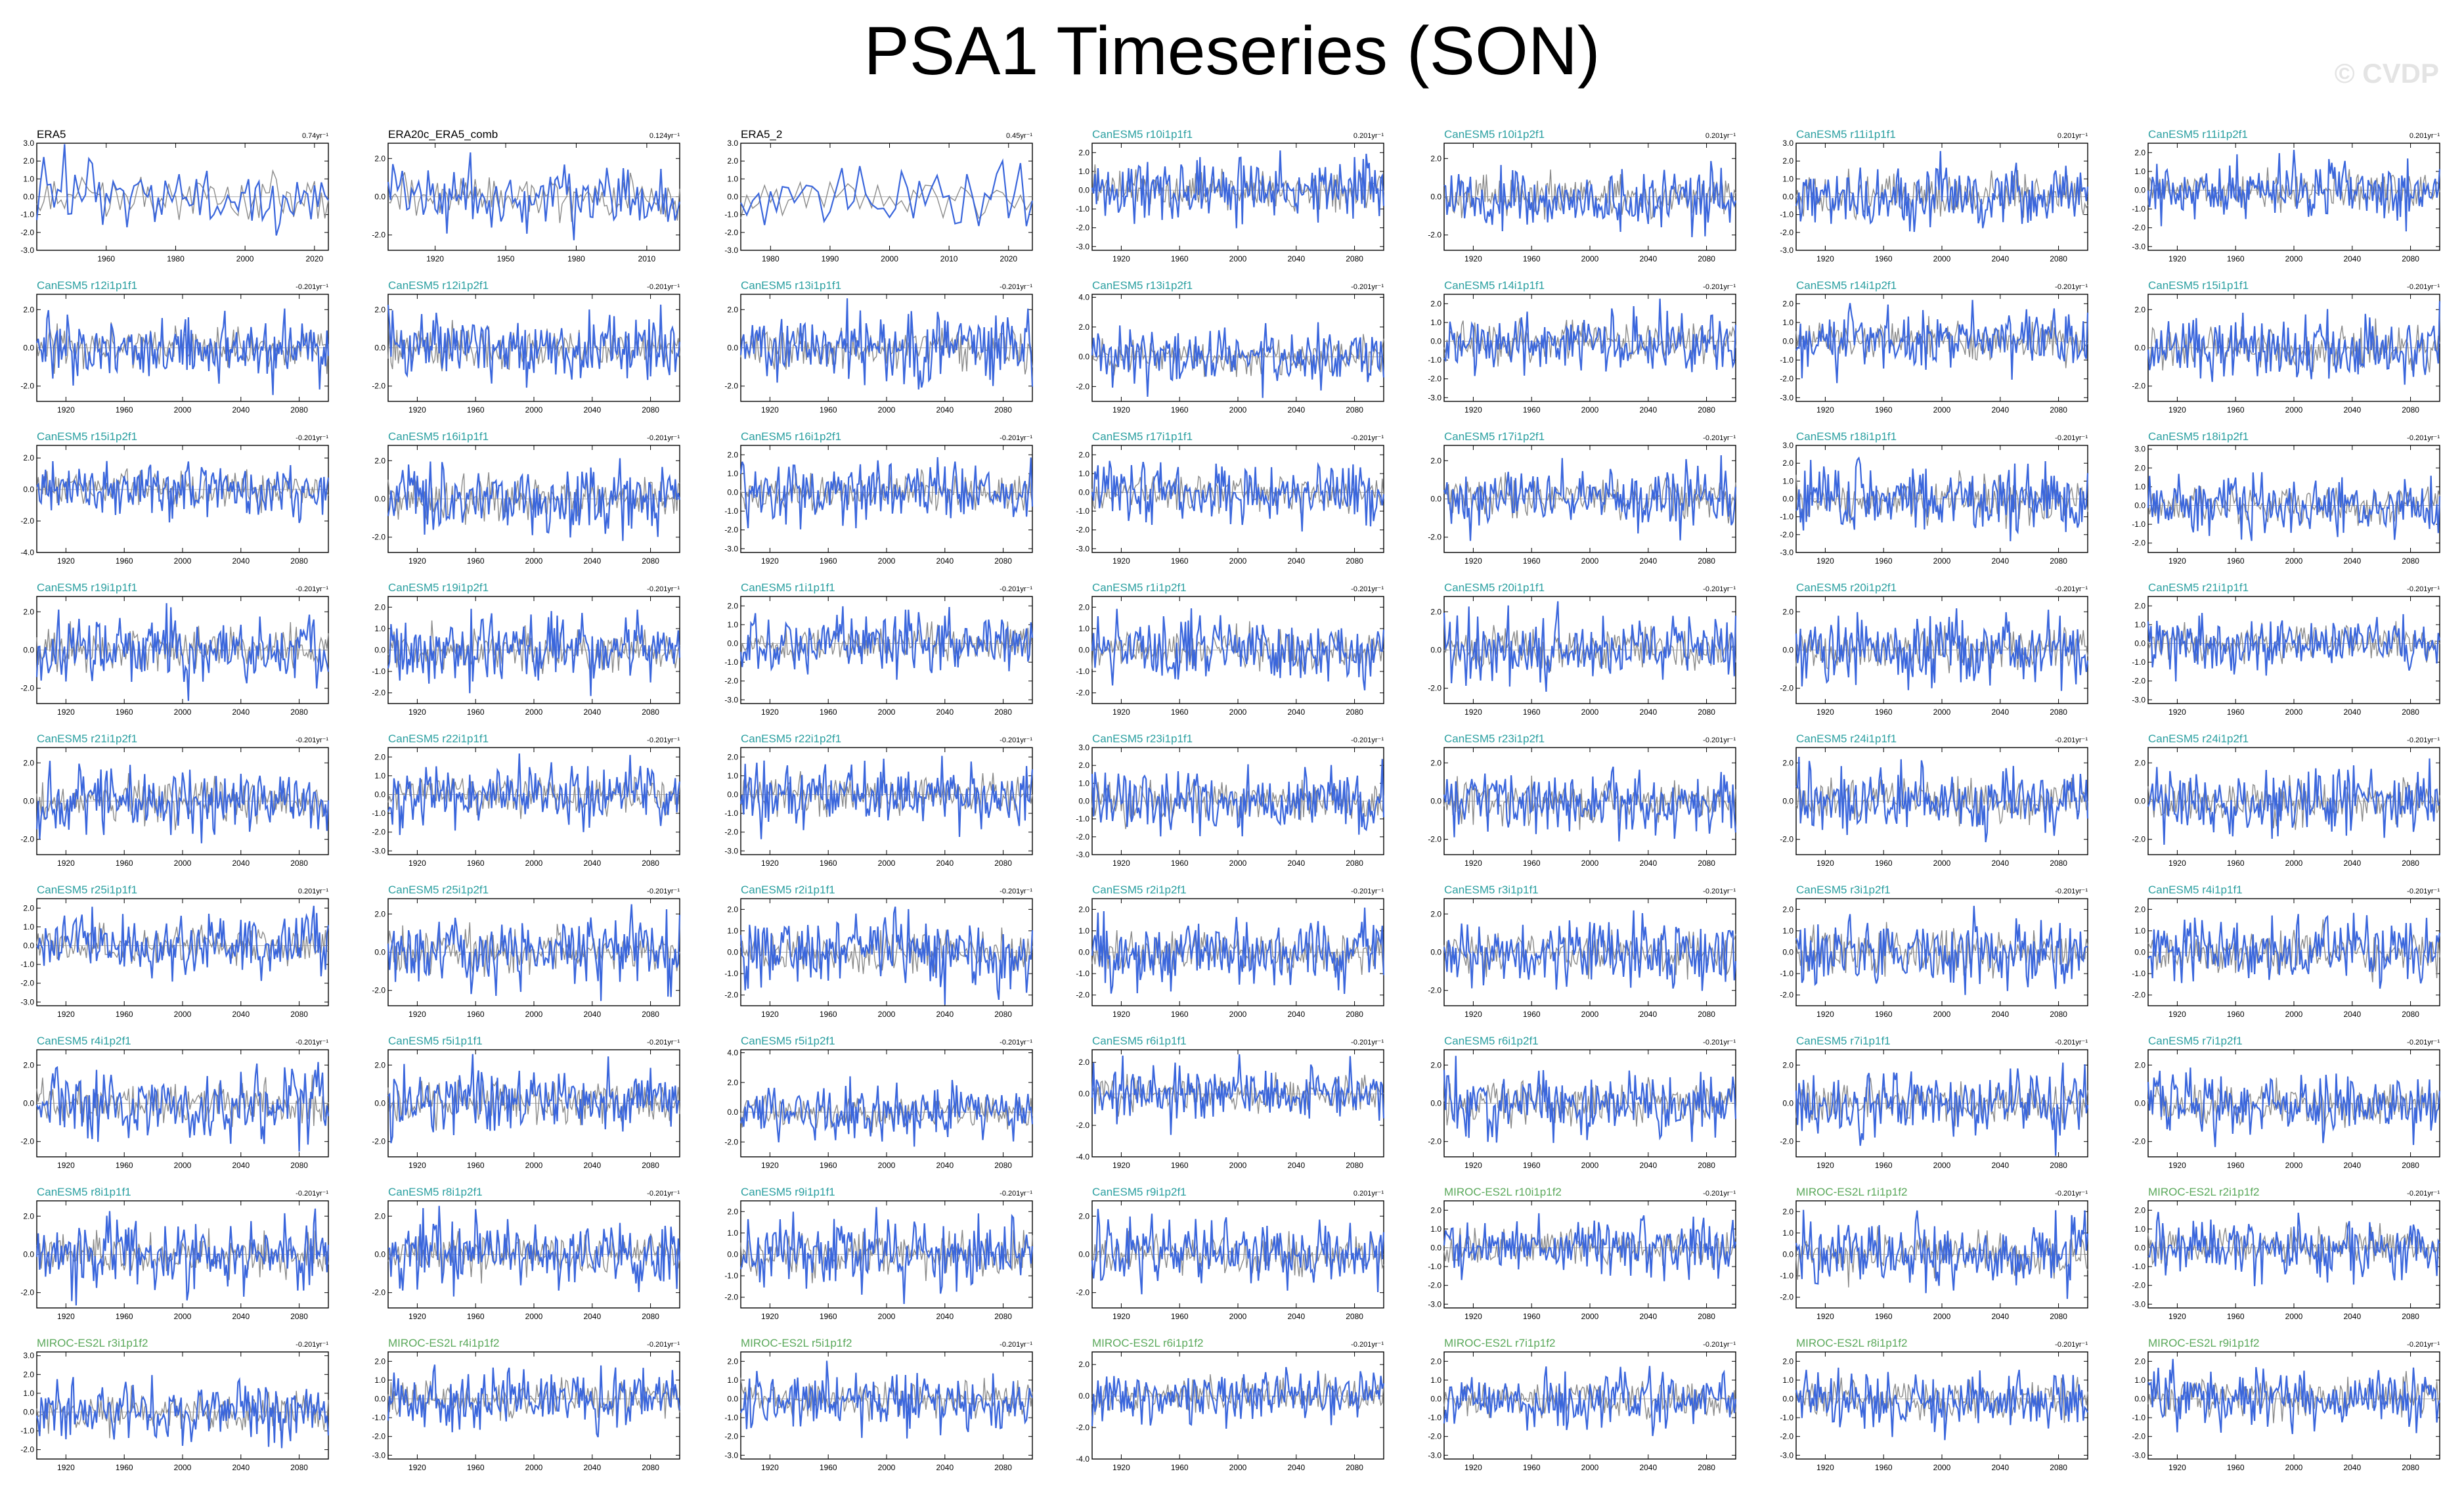 The height and width of the screenshot is (1505, 2464). What do you see at coordinates (87, 890) in the screenshot?
I see `panel-title: CanESM5 r25i1p1f1` at bounding box center [87, 890].